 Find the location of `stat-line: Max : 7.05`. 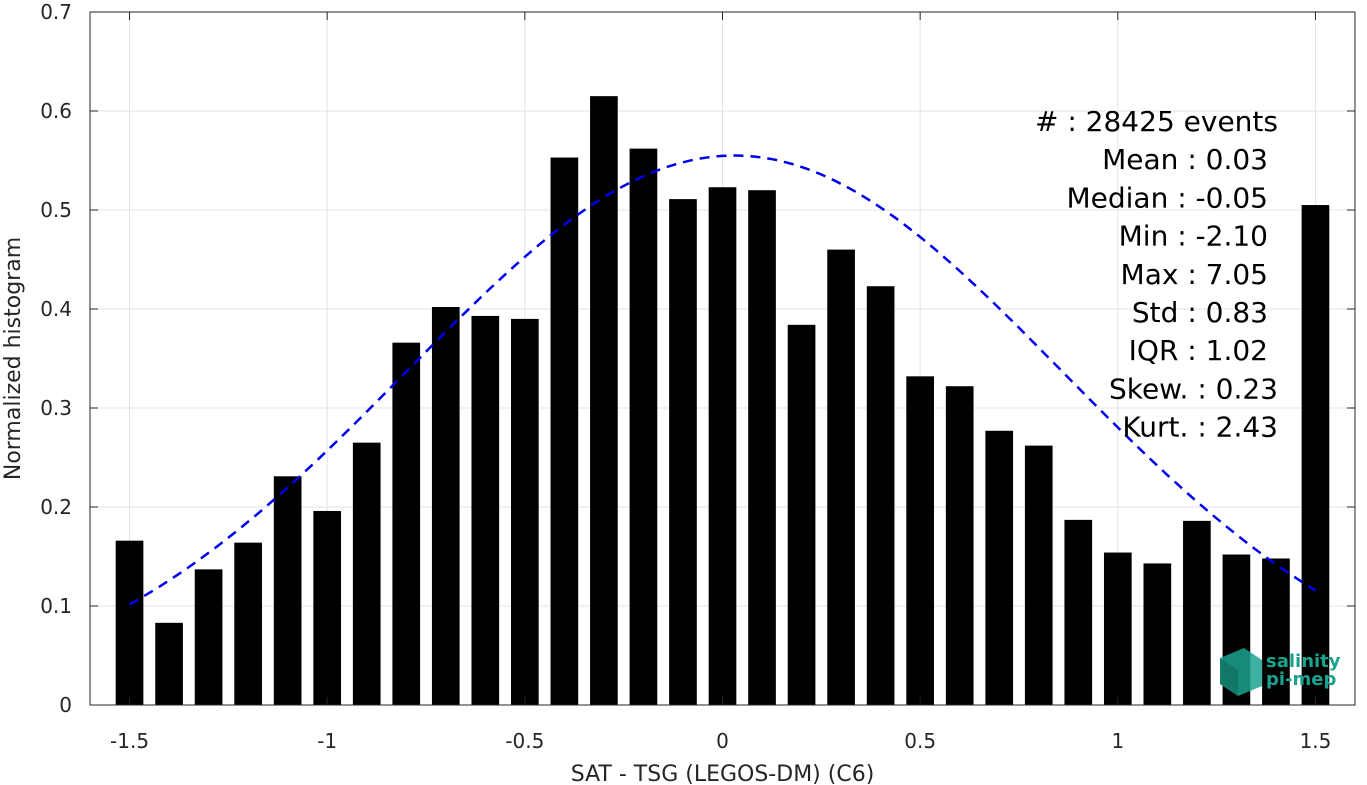

stat-line: Max : 7.05 is located at coordinates (1194, 274).